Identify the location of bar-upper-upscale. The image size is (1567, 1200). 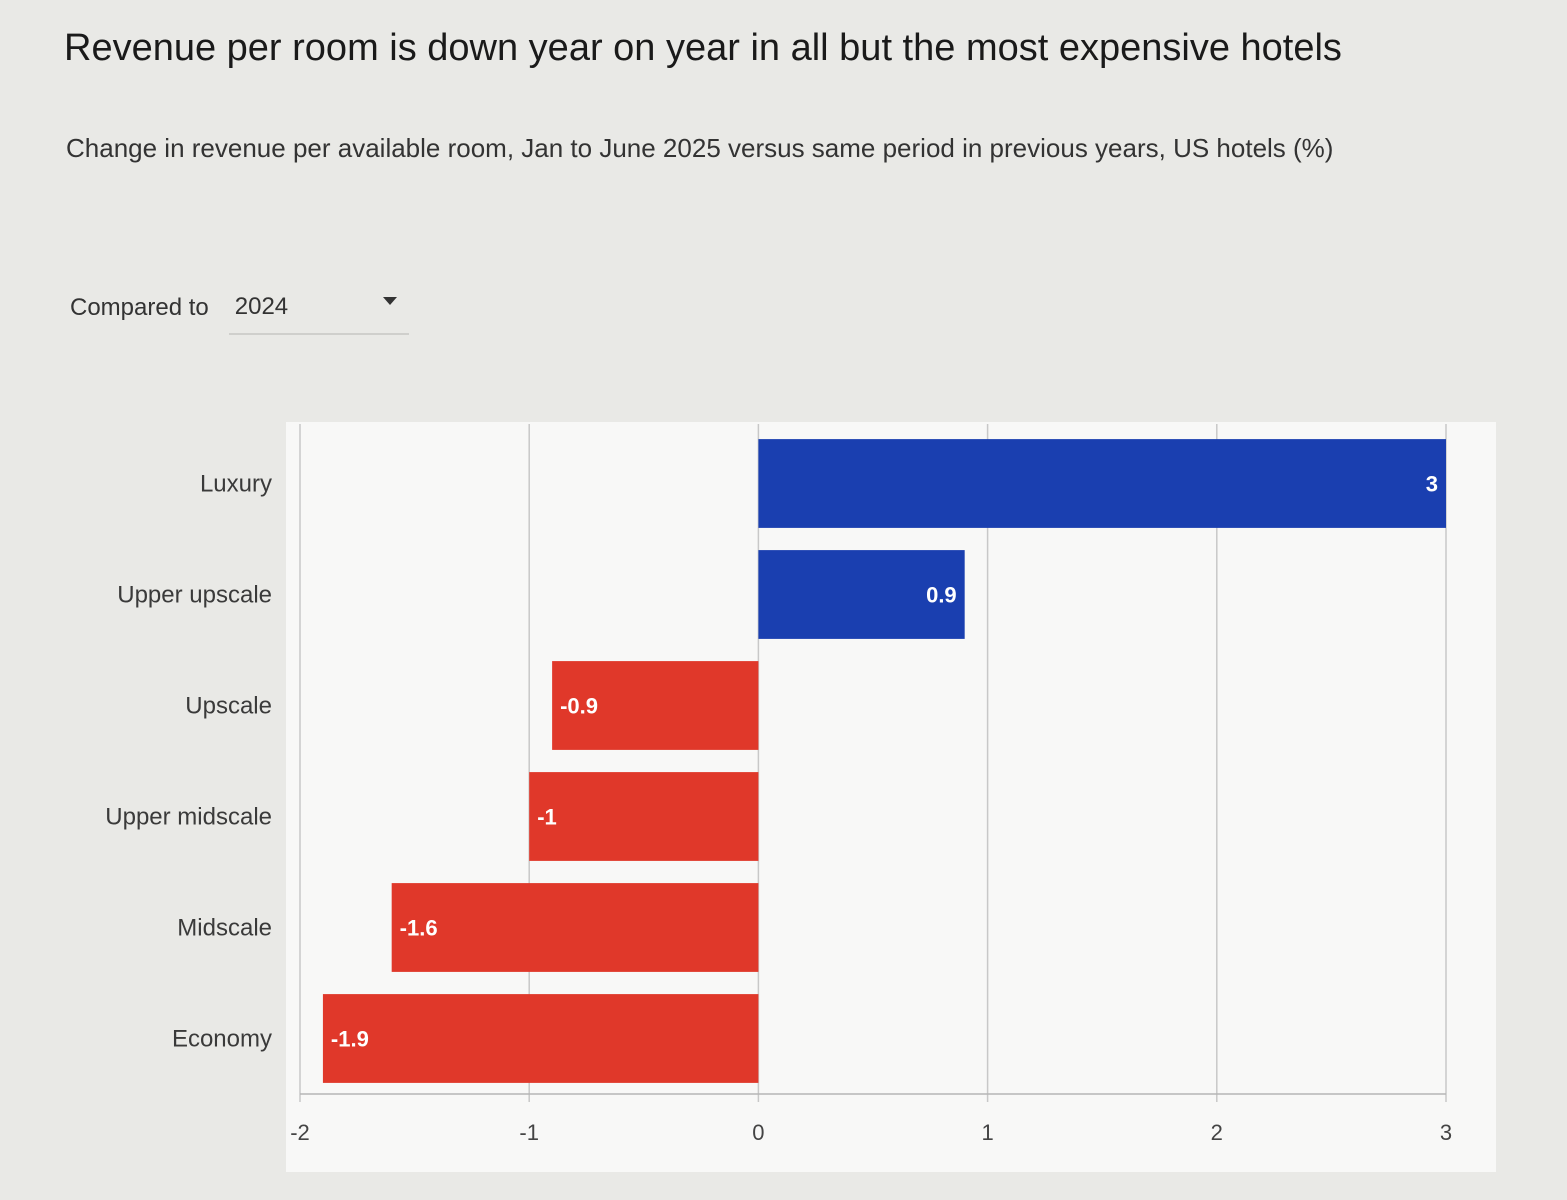
(861, 594).